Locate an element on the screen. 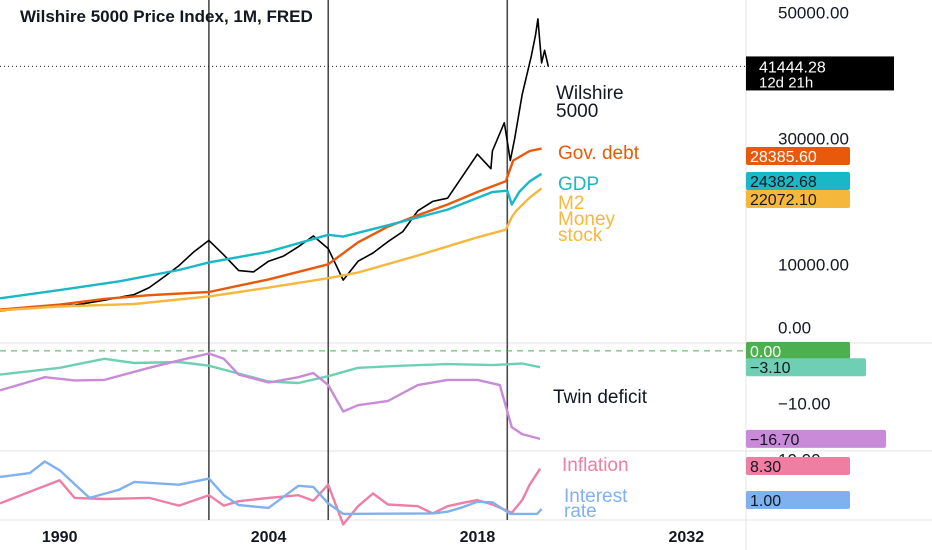 The width and height of the screenshot is (932, 550). last-value-badge-series-value: −3.10 is located at coordinates (770, 368).